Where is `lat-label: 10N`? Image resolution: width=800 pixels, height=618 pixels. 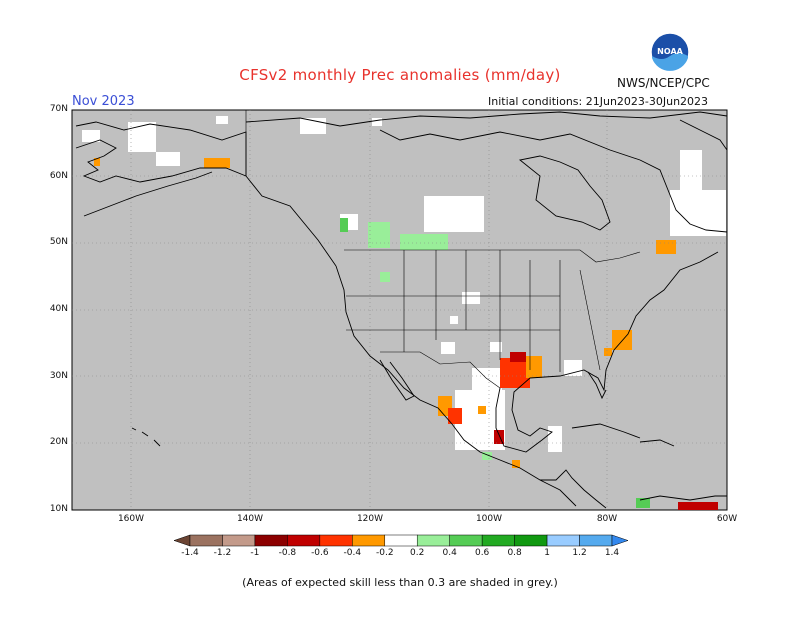
lat-label: 10N is located at coordinates (58, 509).